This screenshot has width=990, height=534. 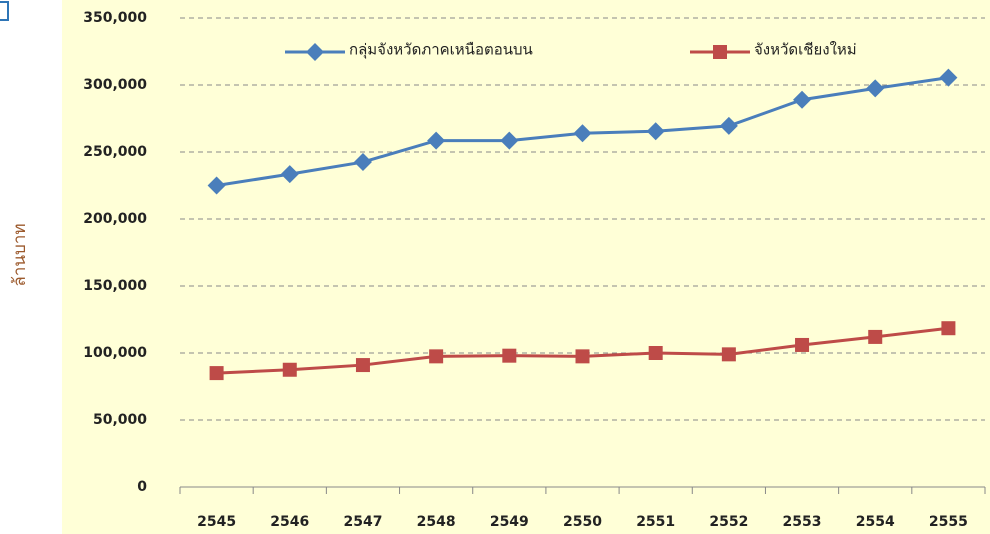 I want to click on x-tick-label: 2547, so click(x=362, y=522).